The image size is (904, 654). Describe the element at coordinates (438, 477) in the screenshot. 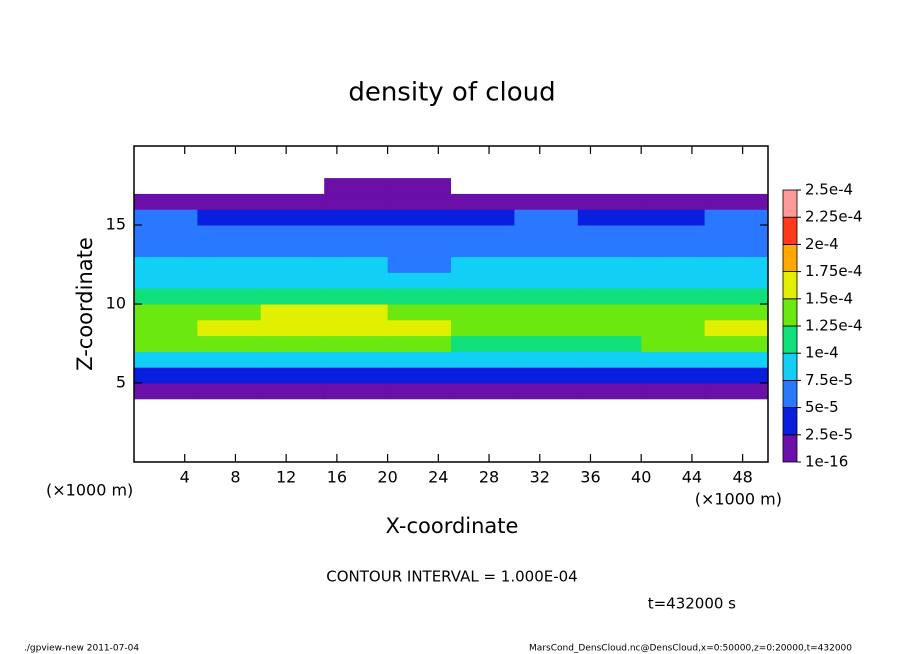

I see `x-tick-label: 24` at that location.